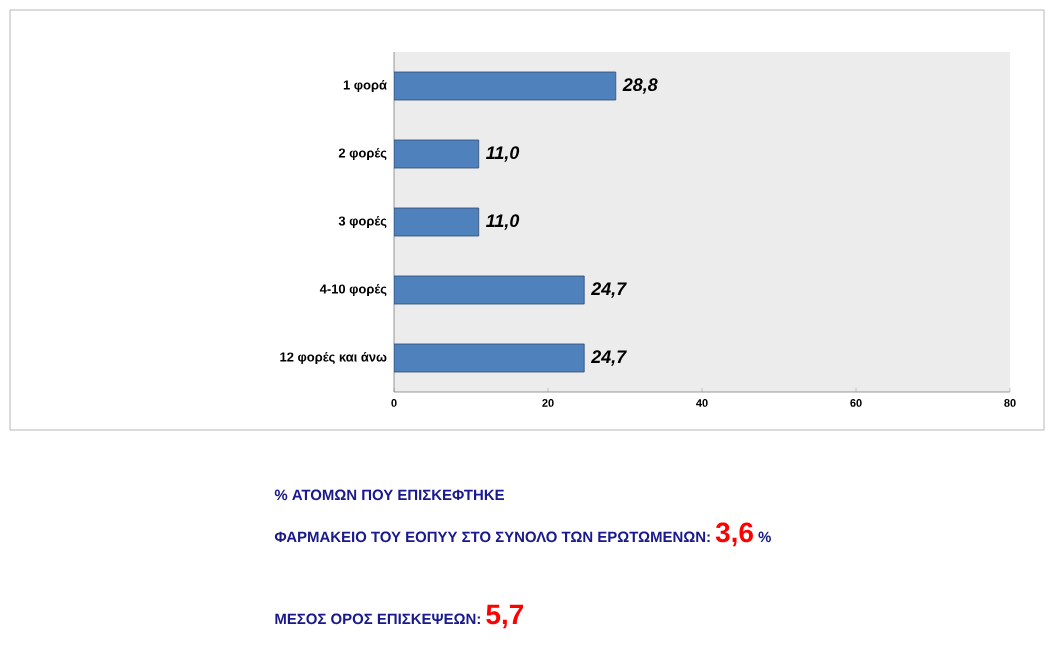  I want to click on text: 5,7, so click(505, 616).